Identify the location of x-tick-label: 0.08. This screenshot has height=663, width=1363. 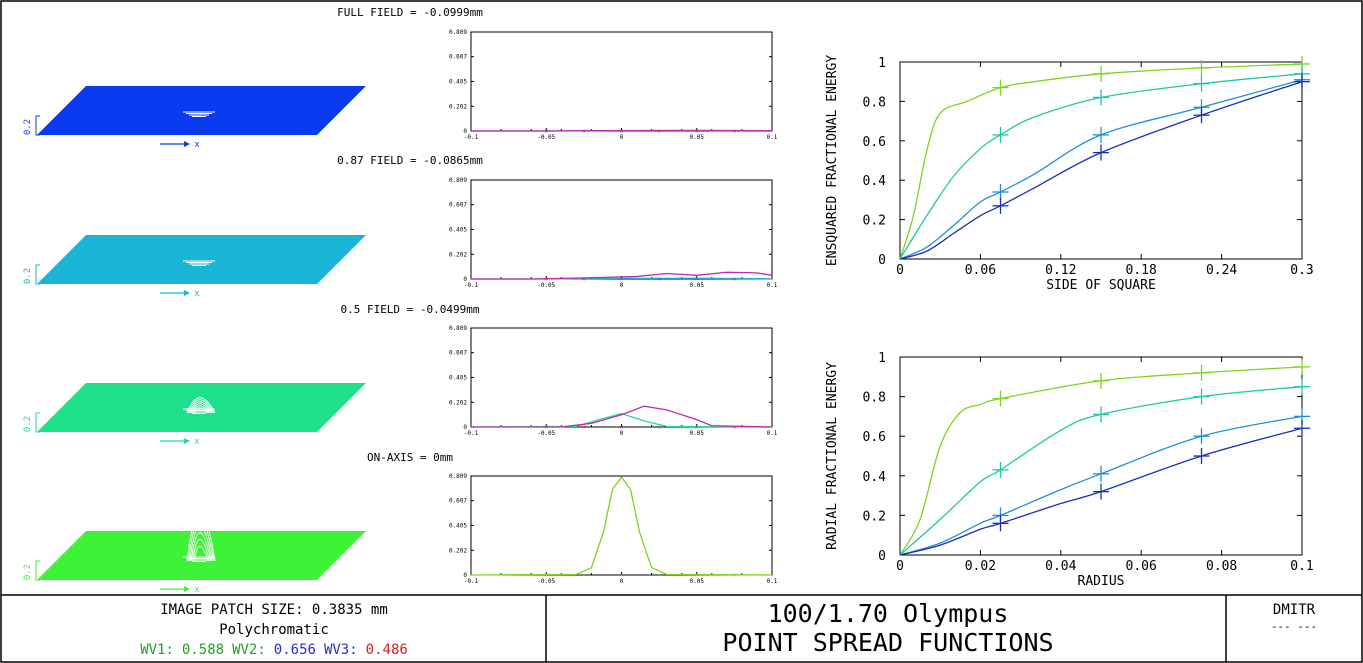
(1221, 566).